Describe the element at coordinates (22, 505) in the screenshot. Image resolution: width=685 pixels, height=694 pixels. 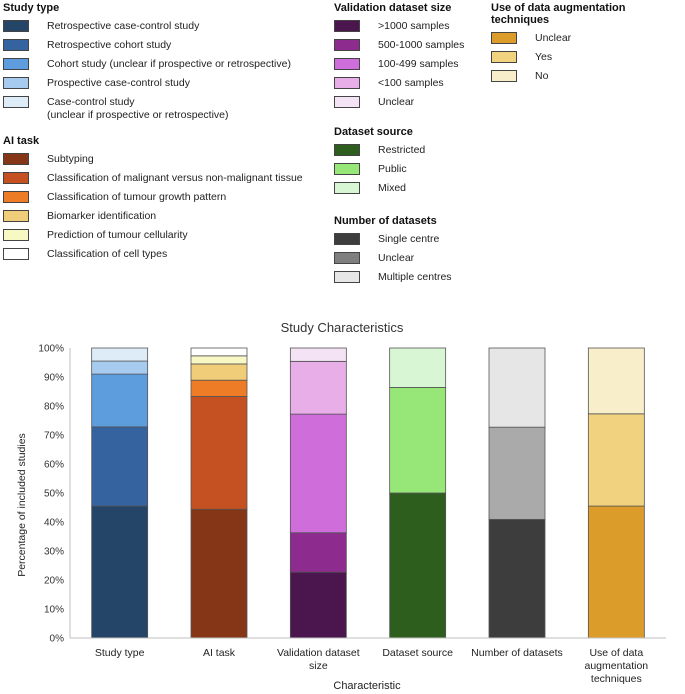
I see `y-axis-title: Percentage of included studies` at that location.